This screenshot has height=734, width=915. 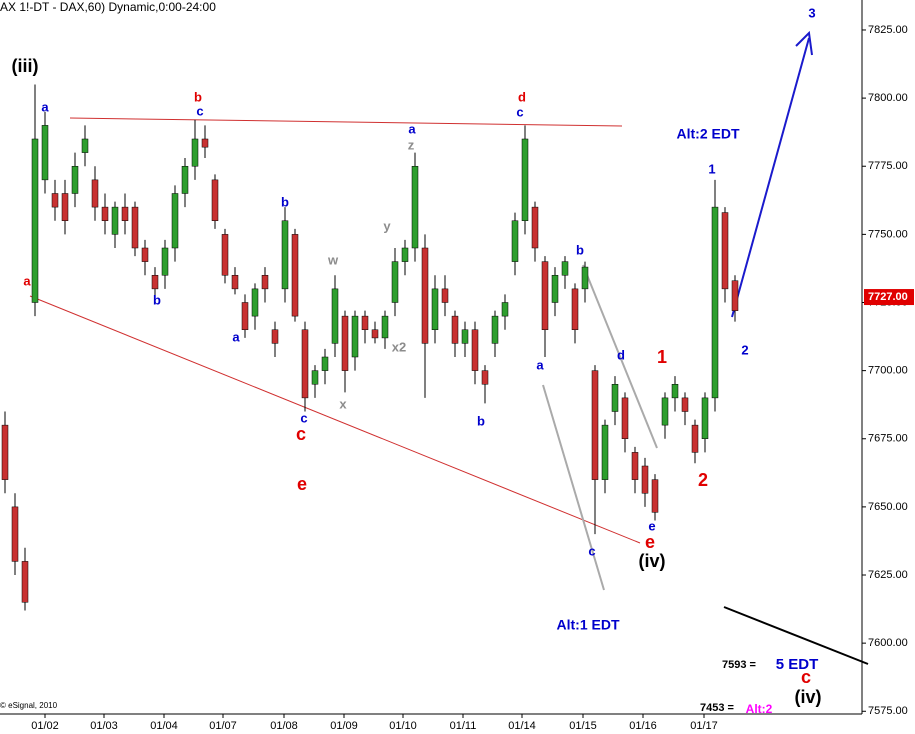 What do you see at coordinates (164, 726) in the screenshot?
I see `x-tick-label: 01/04` at bounding box center [164, 726].